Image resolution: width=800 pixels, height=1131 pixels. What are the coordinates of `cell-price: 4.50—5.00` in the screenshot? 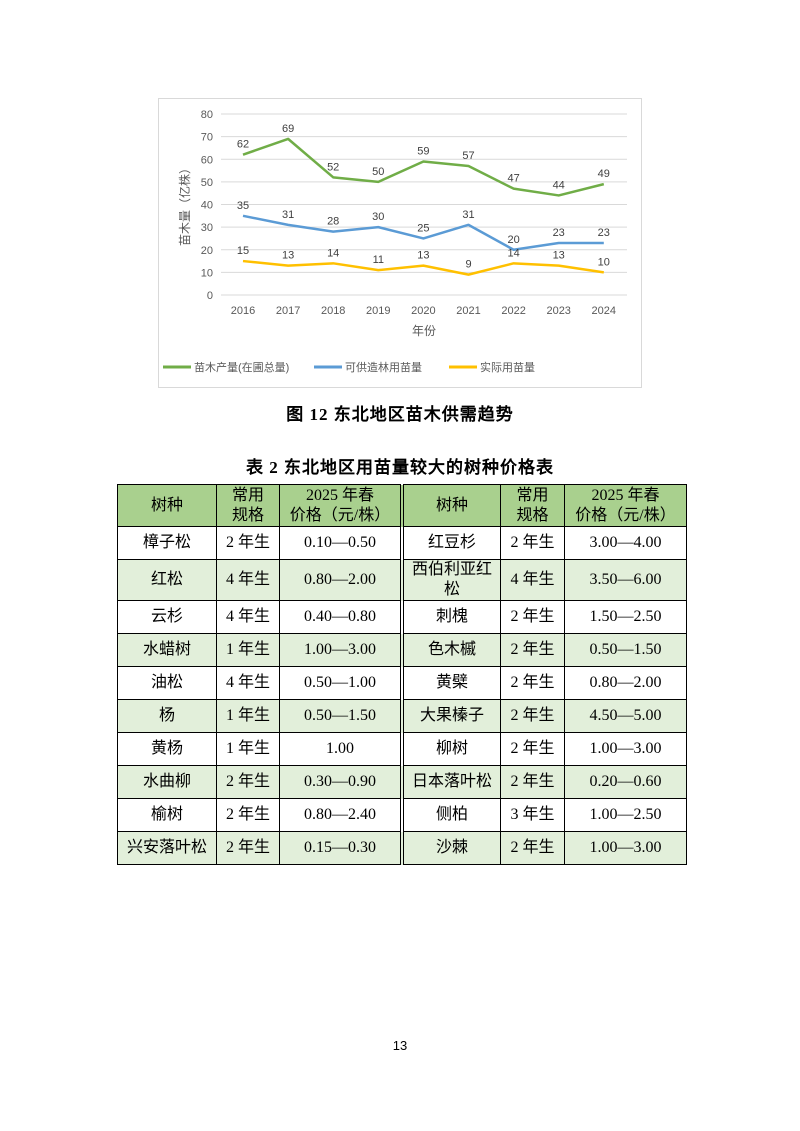 It's located at (625, 716).